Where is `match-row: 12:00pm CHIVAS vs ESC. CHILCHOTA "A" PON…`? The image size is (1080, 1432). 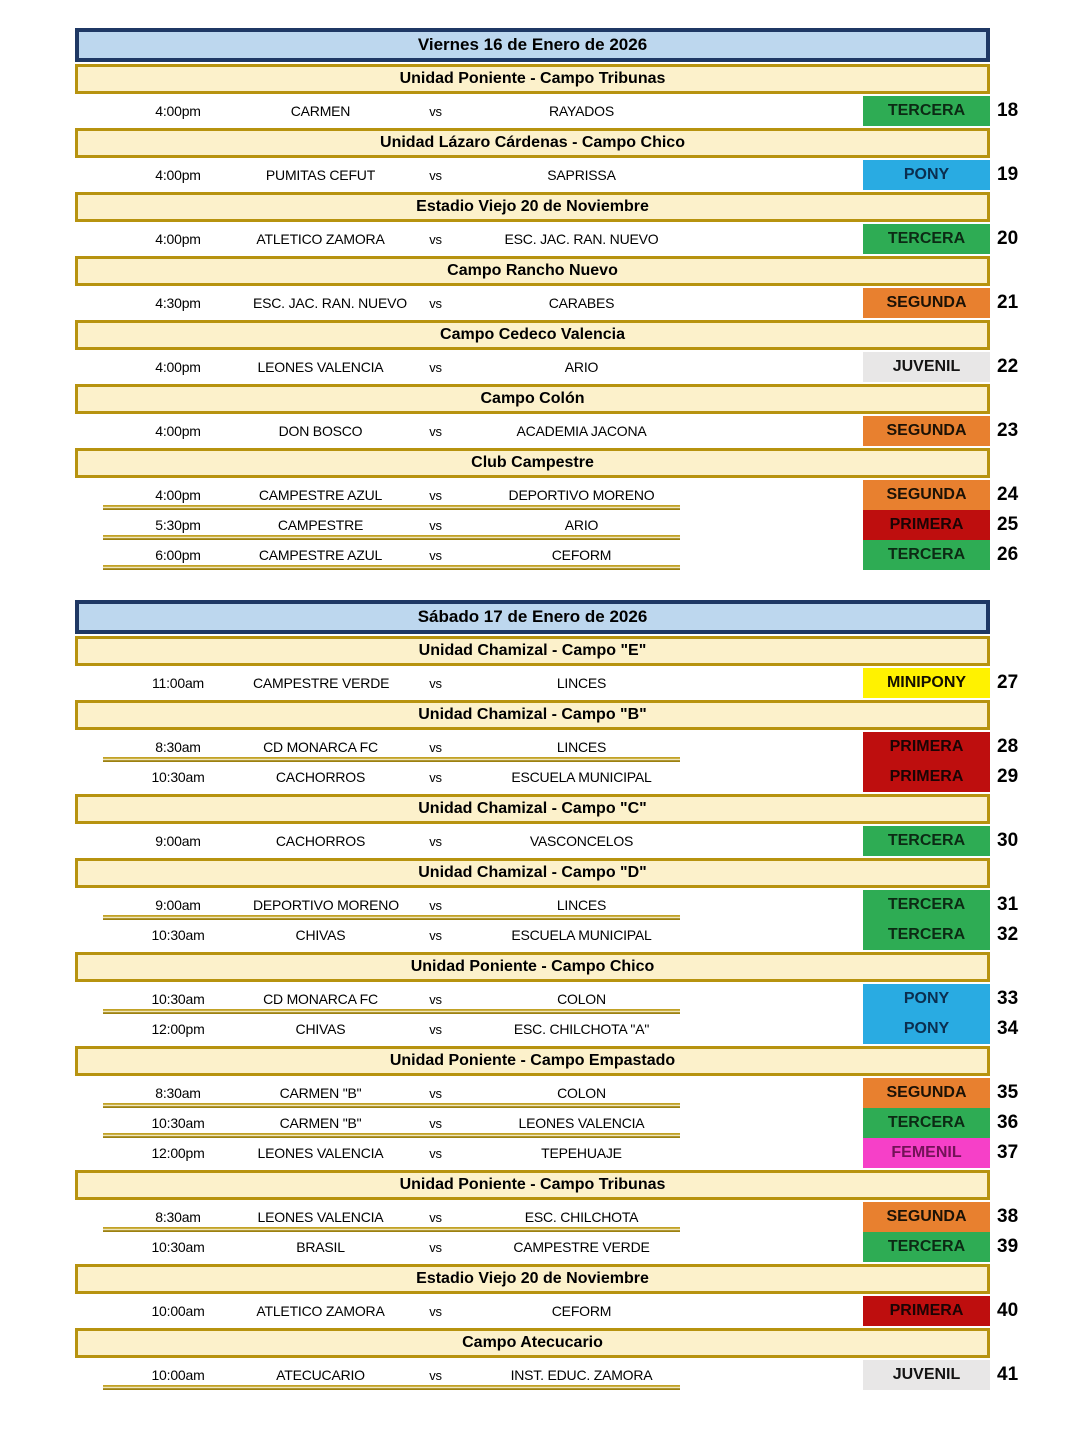 match-row: 12:00pm CHIVAS vs ESC. CHILCHOTA "A" PON… is located at coordinates (555, 1029).